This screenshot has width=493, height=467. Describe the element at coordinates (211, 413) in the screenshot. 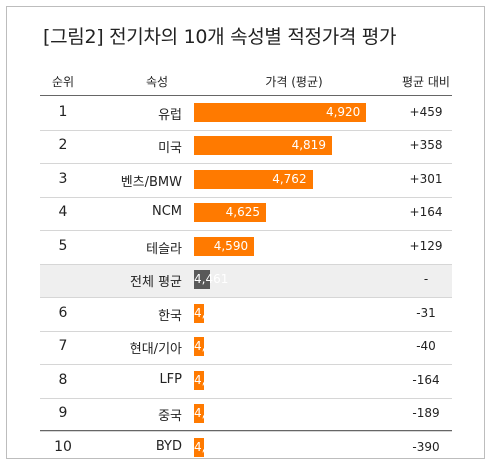

I see `bar-value-label: 4,272` at that location.